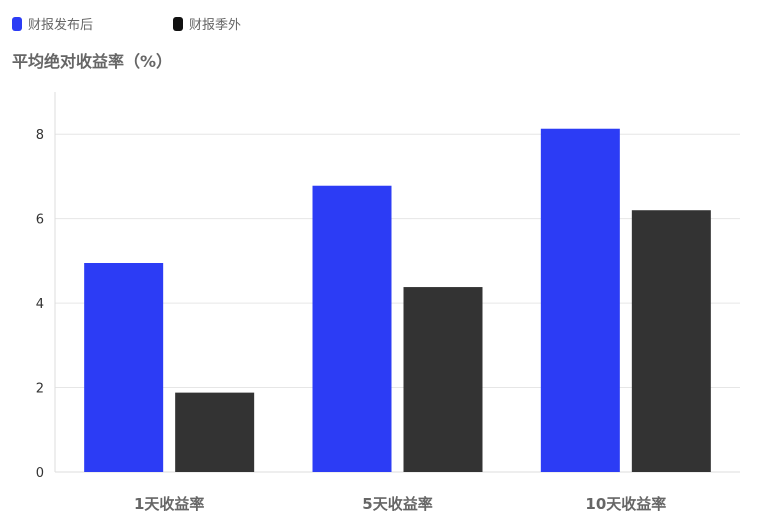  What do you see at coordinates (625, 504) in the screenshot?
I see `x-tick-label-2: 10天收益率` at bounding box center [625, 504].